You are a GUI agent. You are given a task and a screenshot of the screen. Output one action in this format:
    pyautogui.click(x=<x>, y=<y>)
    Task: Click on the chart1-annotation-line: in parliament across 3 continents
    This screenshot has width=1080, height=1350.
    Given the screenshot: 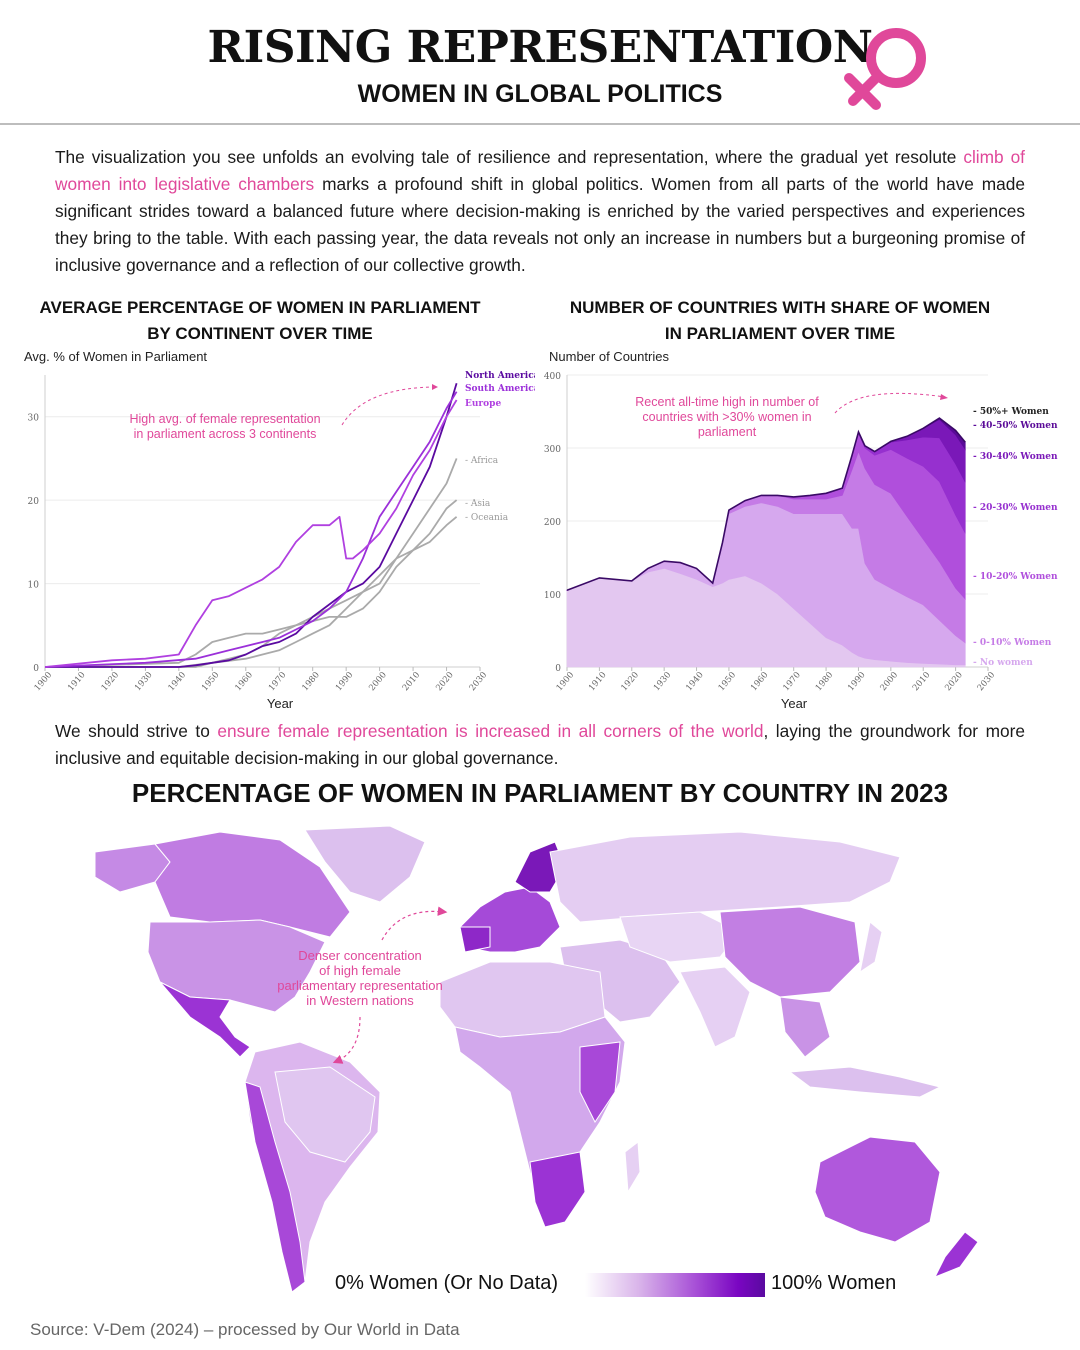 What is the action you would take?
    pyautogui.click(x=225, y=434)
    